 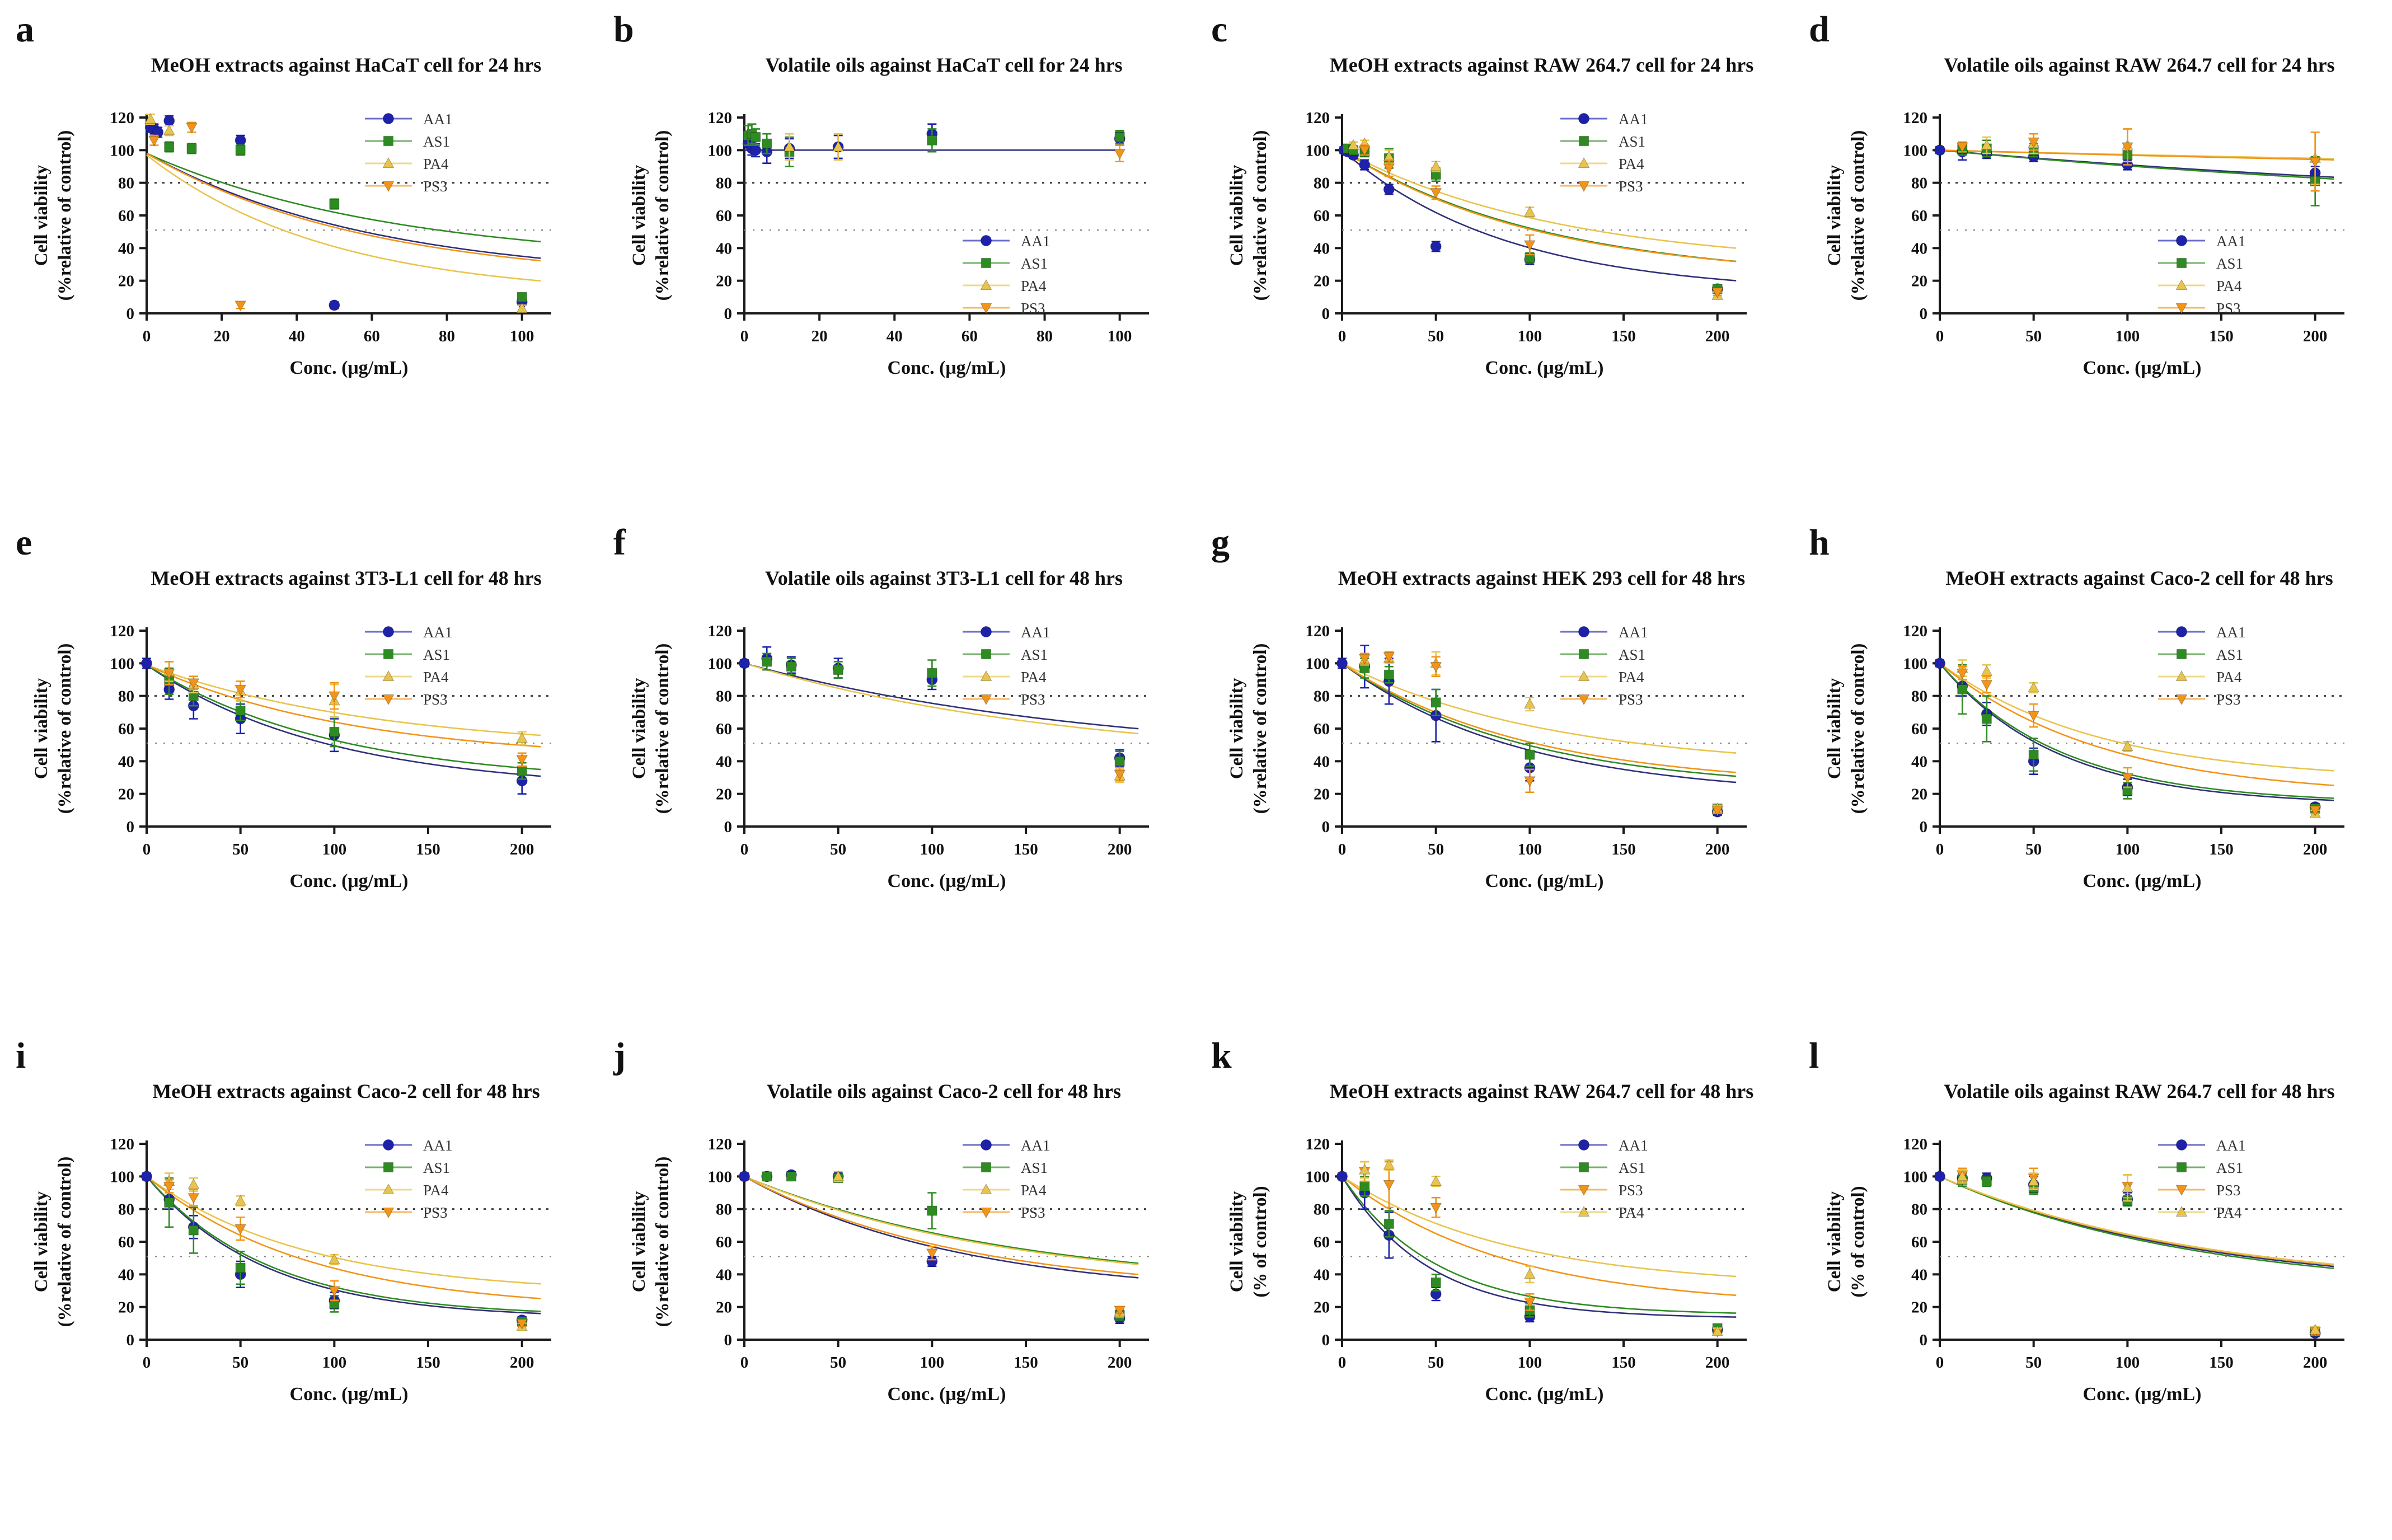 What do you see at coordinates (2202, 1179) in the screenshot?
I see `legend: AA1 AS1 PS3 PA4` at bounding box center [2202, 1179].